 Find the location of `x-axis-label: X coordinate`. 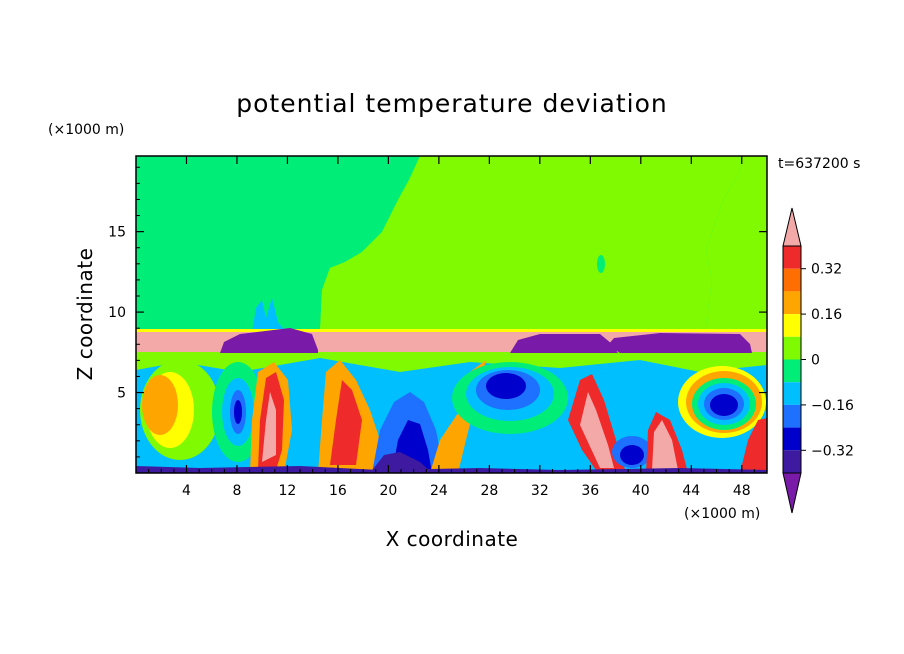

x-axis-label: X coordinate is located at coordinates (452, 539).